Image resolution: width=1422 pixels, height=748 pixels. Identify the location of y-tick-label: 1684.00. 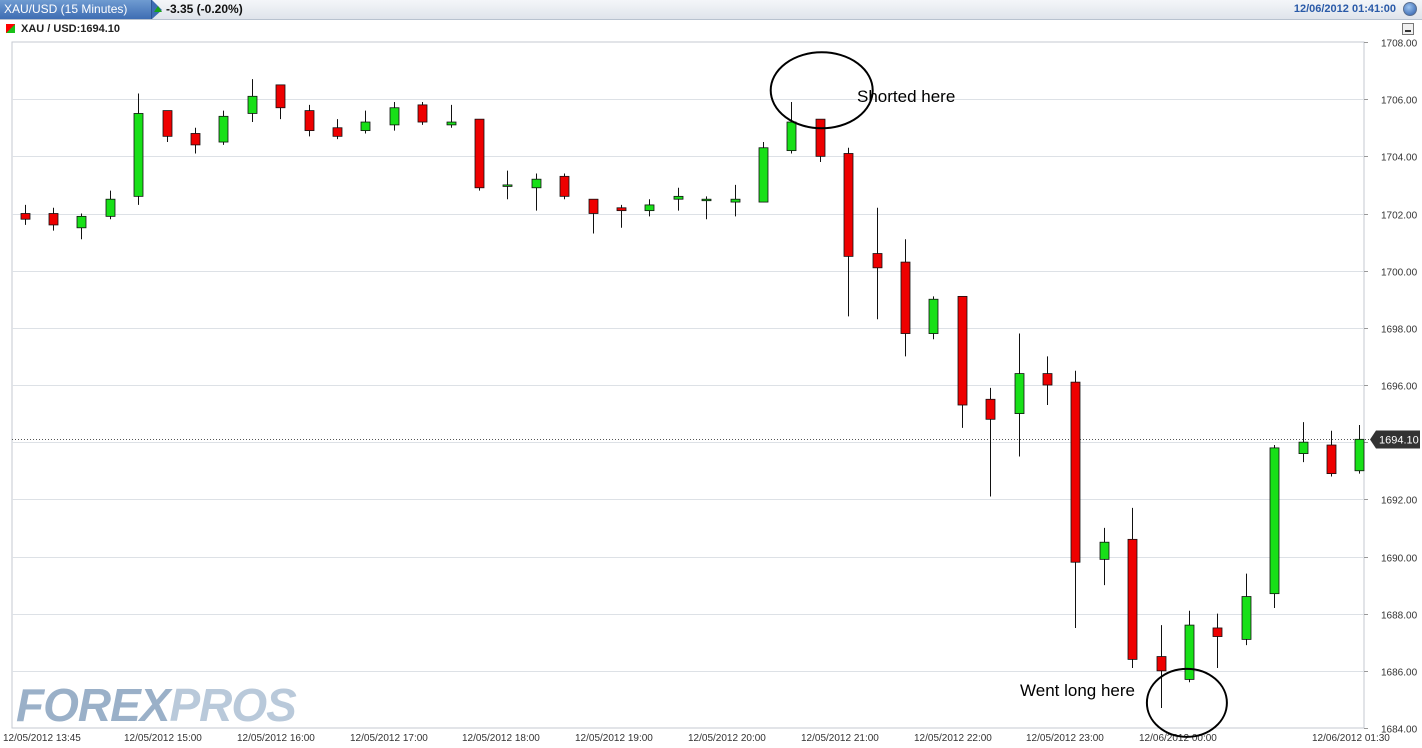
(1399, 730).